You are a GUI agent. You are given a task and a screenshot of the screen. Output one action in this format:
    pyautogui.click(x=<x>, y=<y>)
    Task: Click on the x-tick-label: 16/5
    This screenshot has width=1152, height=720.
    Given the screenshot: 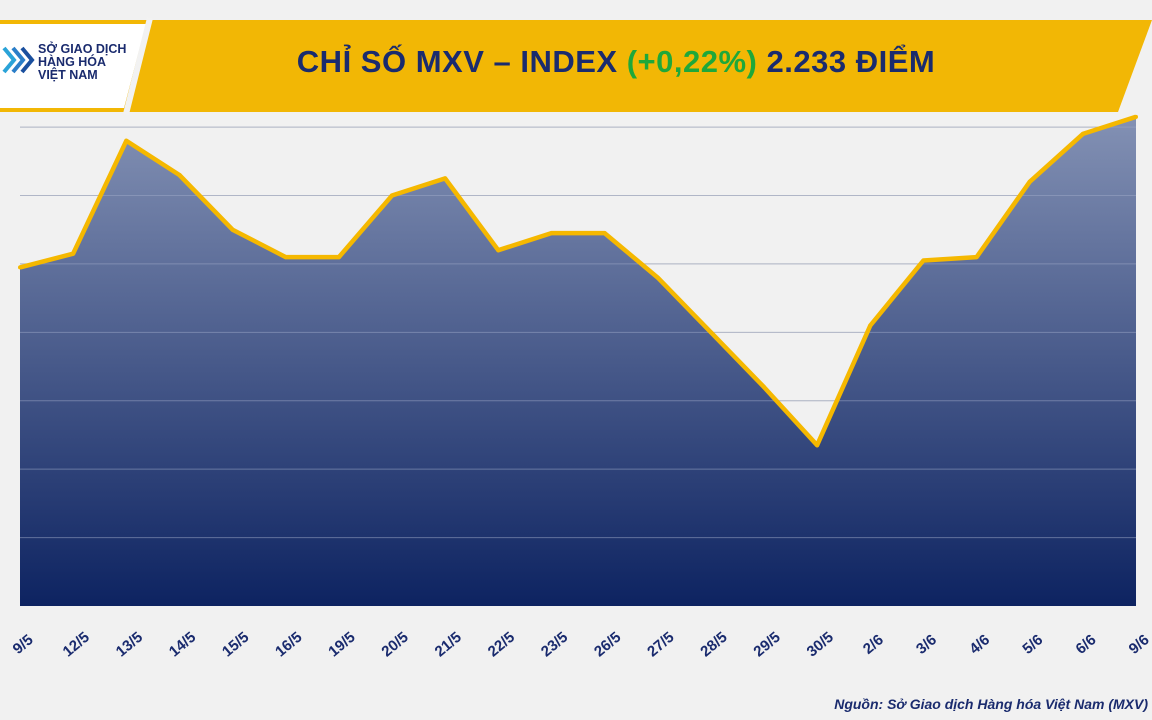 What is the action you would take?
    pyautogui.click(x=288, y=645)
    